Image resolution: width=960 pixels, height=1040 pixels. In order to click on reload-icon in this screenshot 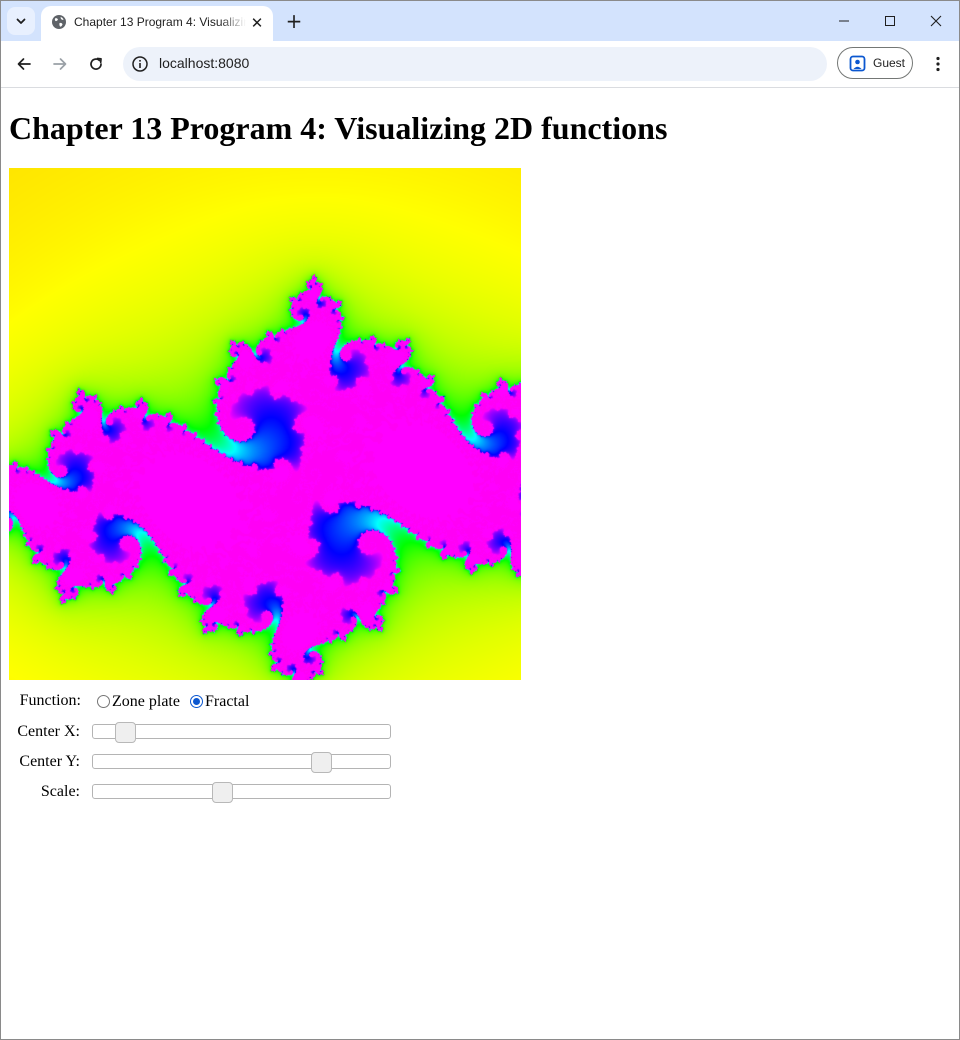, I will do `click(96, 63)`.